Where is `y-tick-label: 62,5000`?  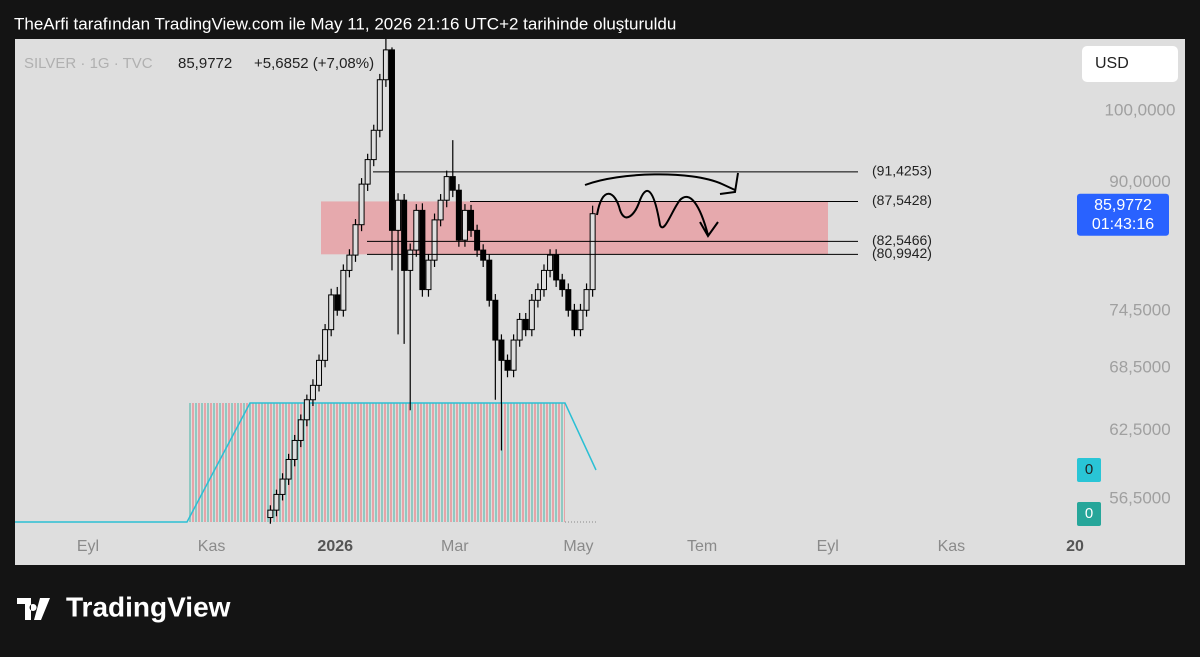 y-tick-label: 62,5000 is located at coordinates (1139, 429).